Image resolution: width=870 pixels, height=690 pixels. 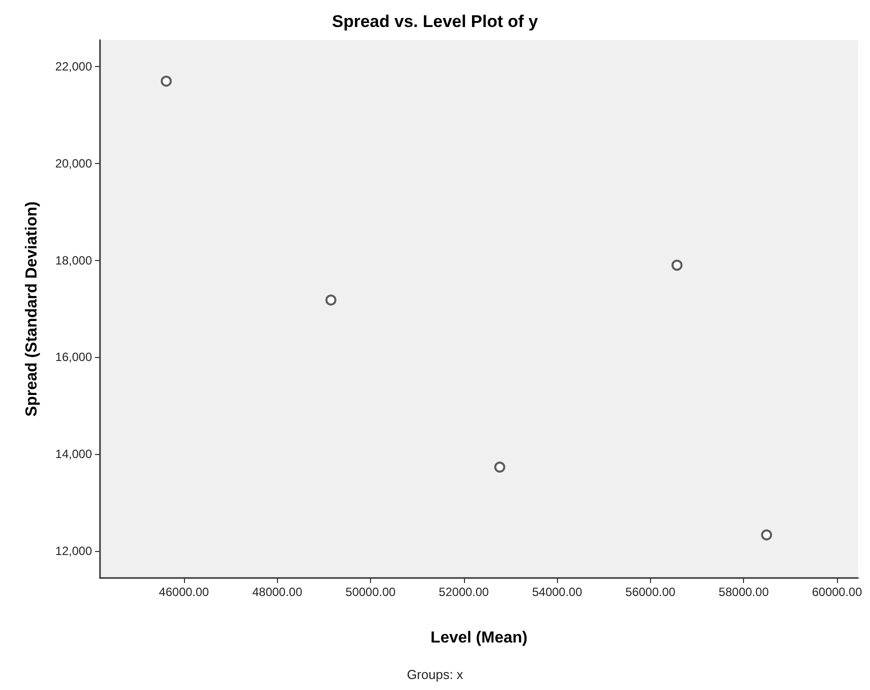 I want to click on x-tick-label: 46000.00, so click(x=184, y=592).